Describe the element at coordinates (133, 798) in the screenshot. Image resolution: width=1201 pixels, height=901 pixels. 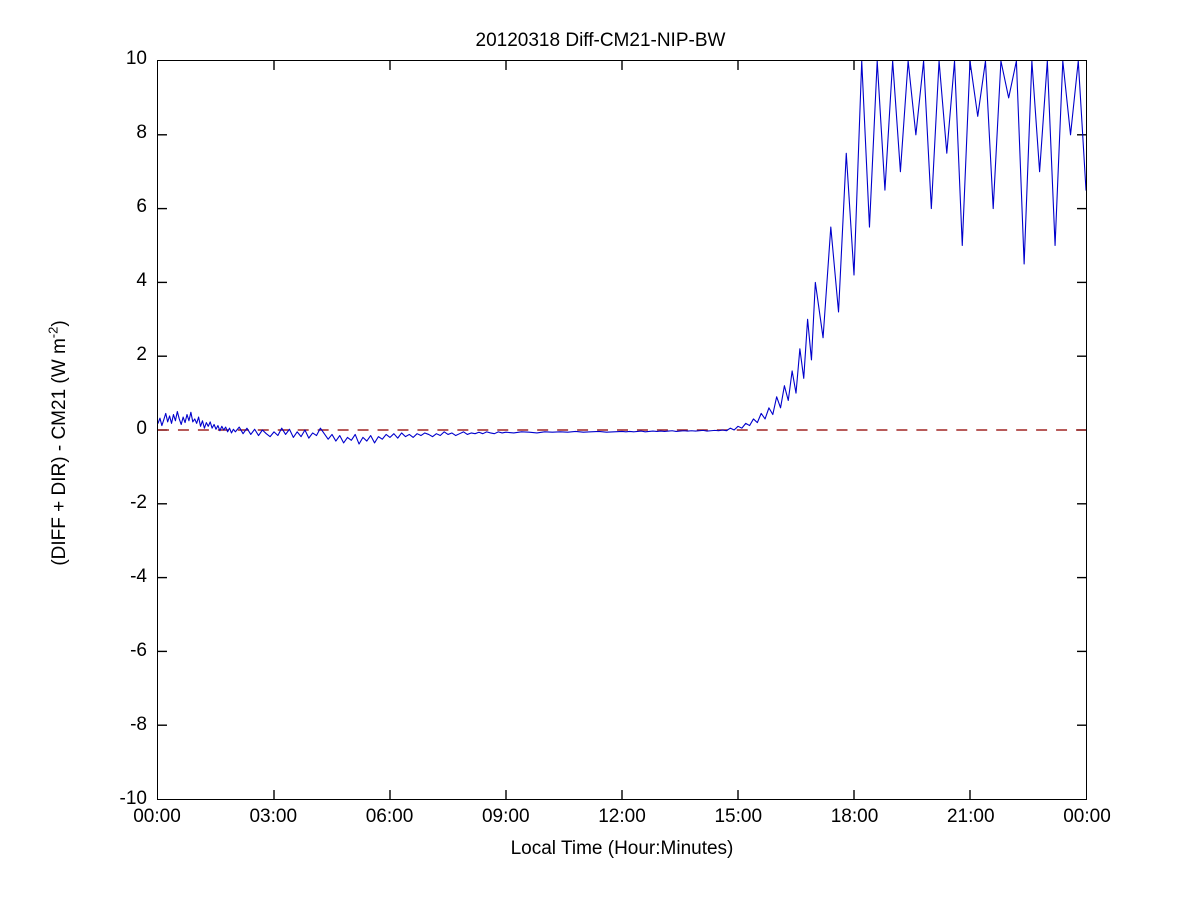
I see `y-tick-label: -10` at that location.